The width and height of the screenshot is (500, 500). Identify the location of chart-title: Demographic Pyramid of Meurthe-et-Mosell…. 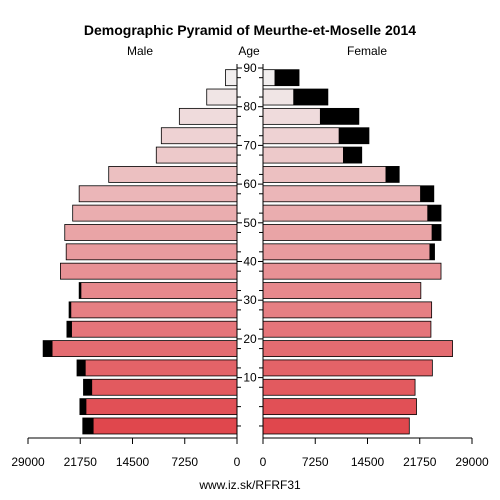
(250, 30).